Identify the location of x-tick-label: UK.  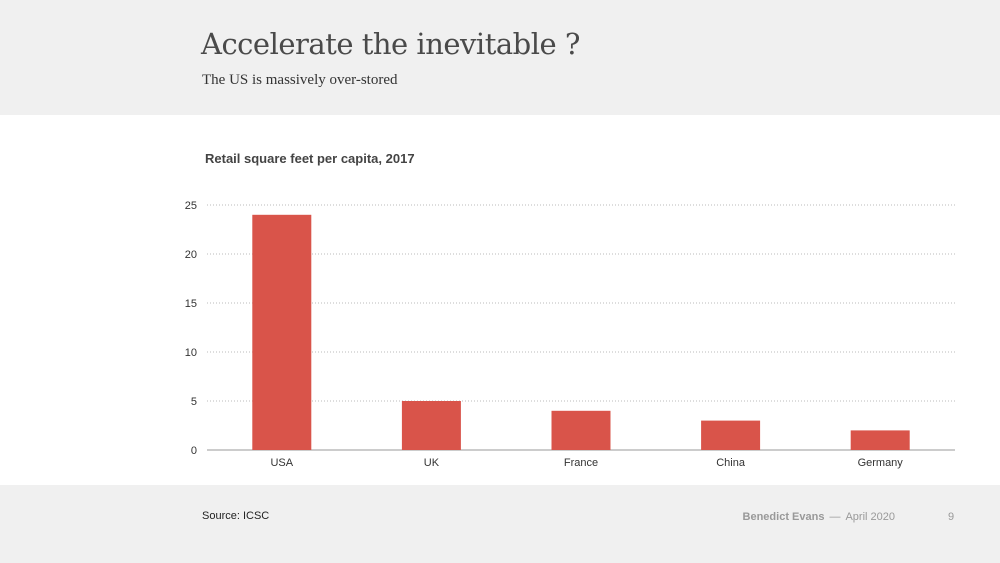
(432, 463).